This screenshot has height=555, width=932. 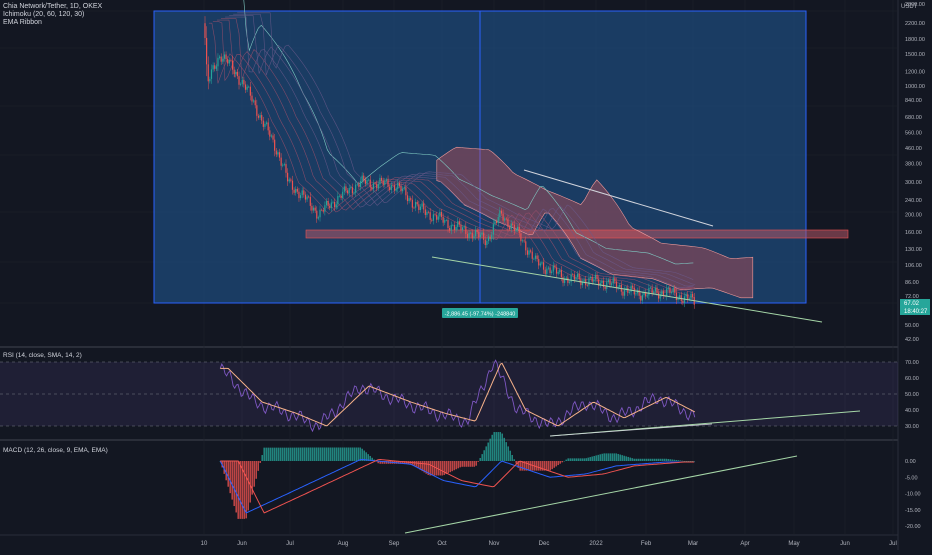 I want to click on upper-trendline, so click(x=618, y=198).